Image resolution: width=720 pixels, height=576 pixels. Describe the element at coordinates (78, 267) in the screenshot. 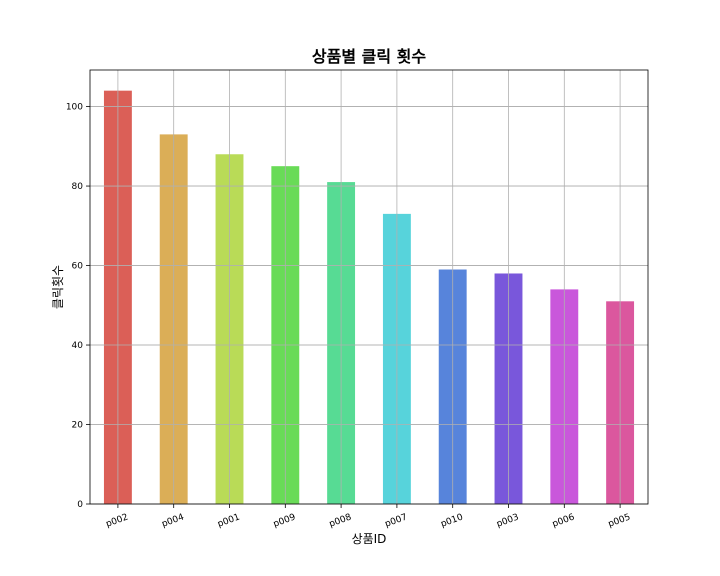

I see `y-tick-label: 60` at that location.